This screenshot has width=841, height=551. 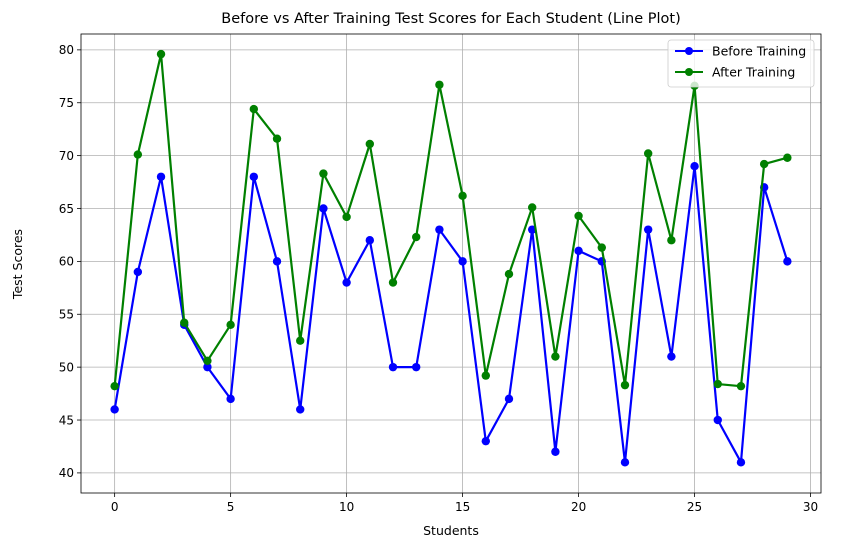 I want to click on legend-marker-after, so click(x=689, y=72).